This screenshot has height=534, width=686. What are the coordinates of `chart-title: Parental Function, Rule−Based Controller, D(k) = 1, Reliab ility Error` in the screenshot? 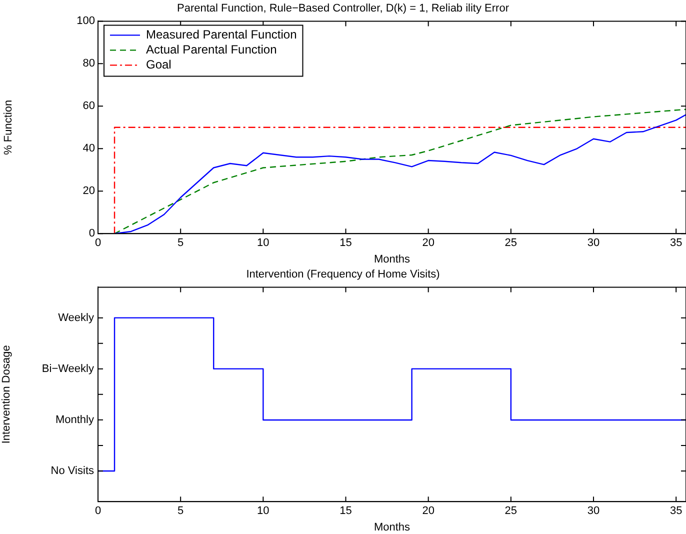 It's located at (343, 8).